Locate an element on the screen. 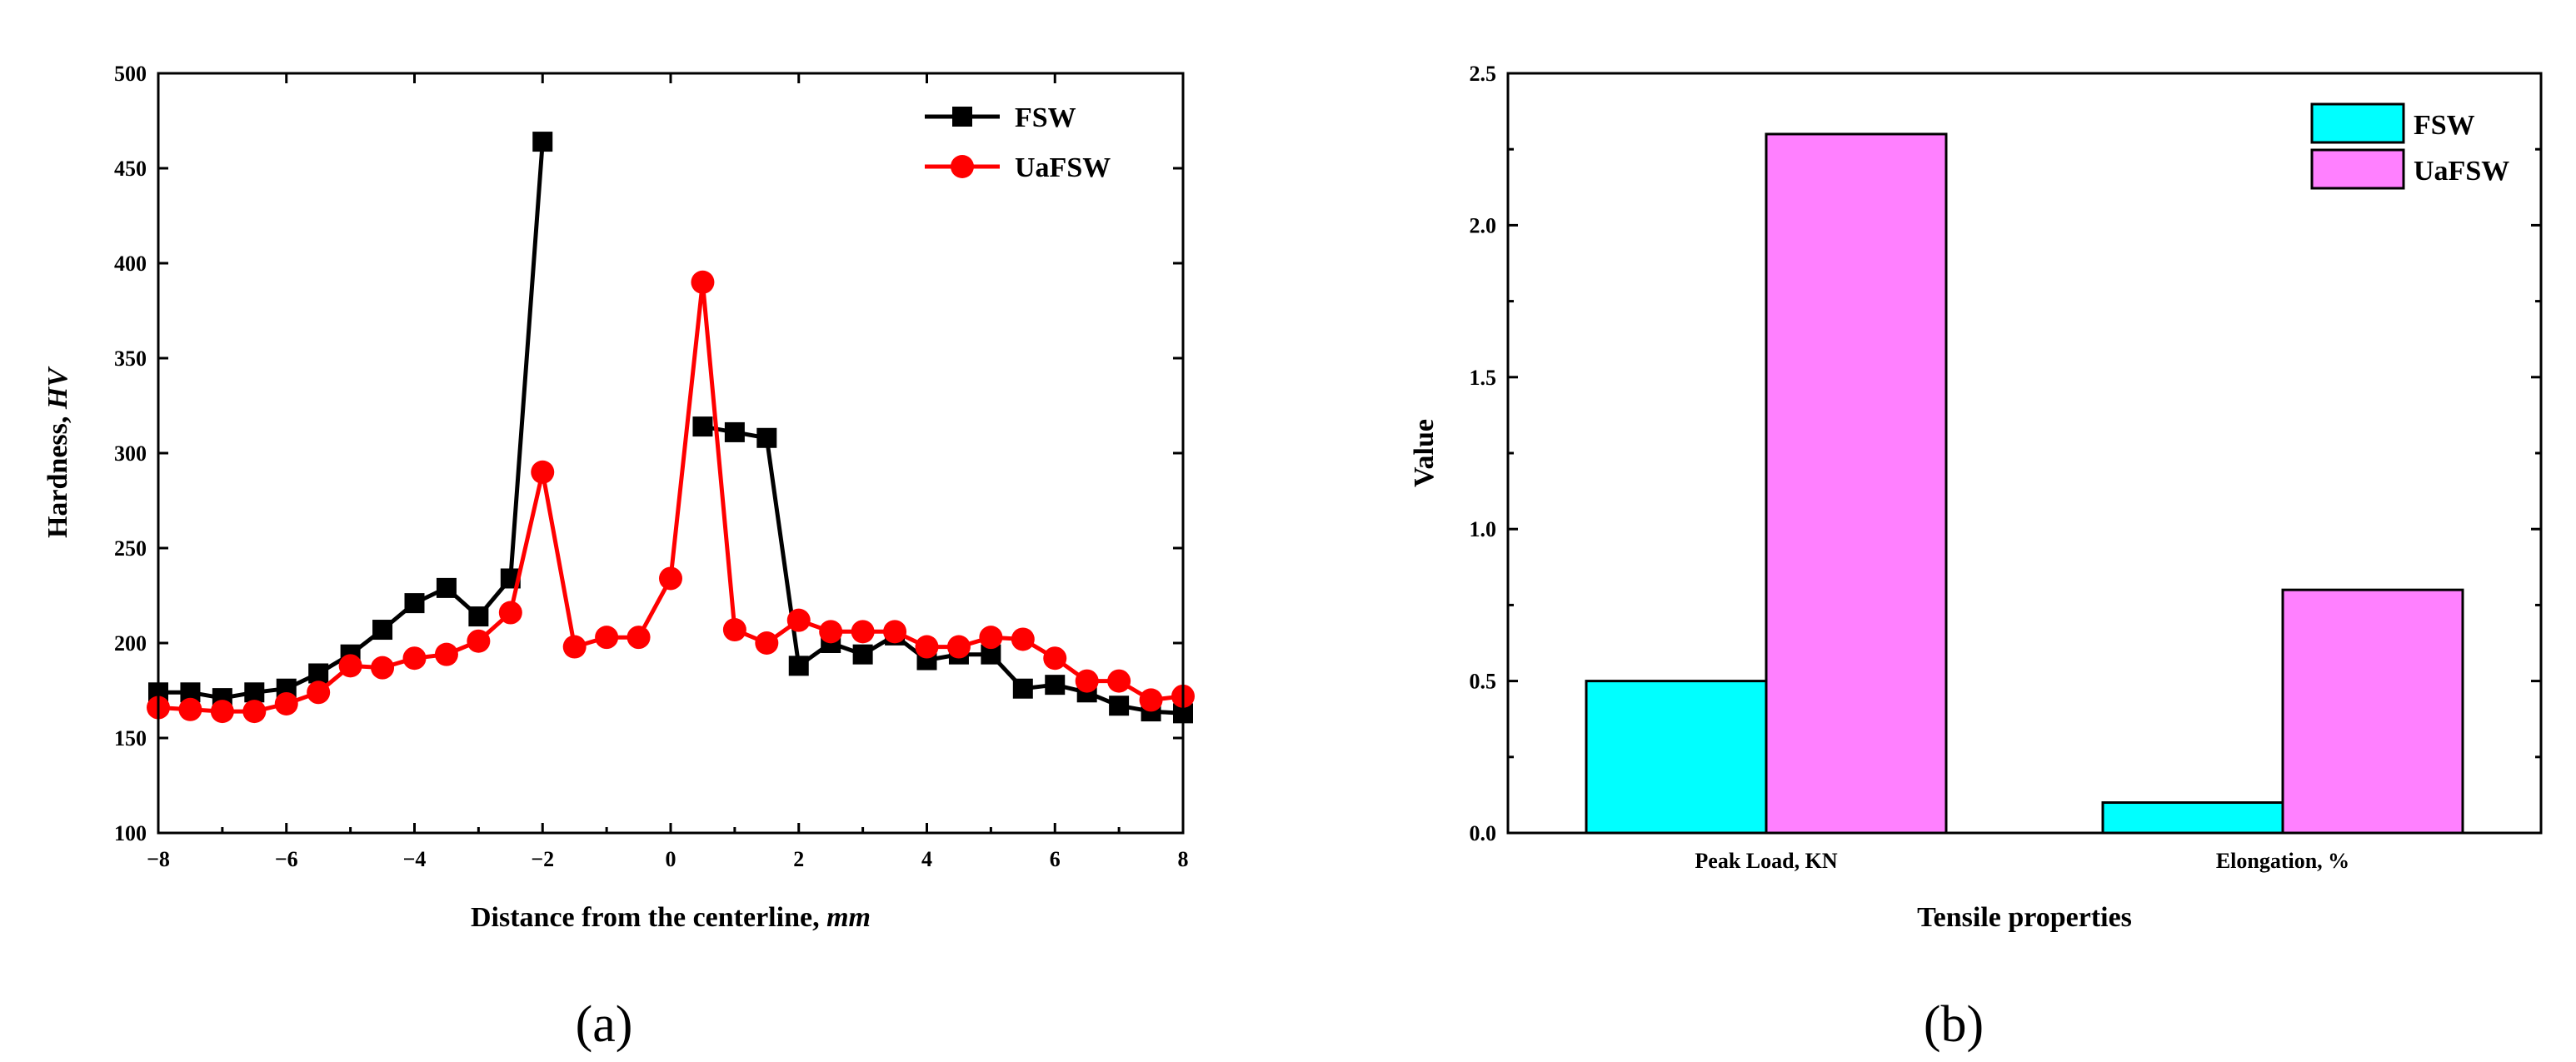 Image resolution: width=2576 pixels, height=1062 pixels. y-tick-label: 1.0 is located at coordinates (1483, 529).